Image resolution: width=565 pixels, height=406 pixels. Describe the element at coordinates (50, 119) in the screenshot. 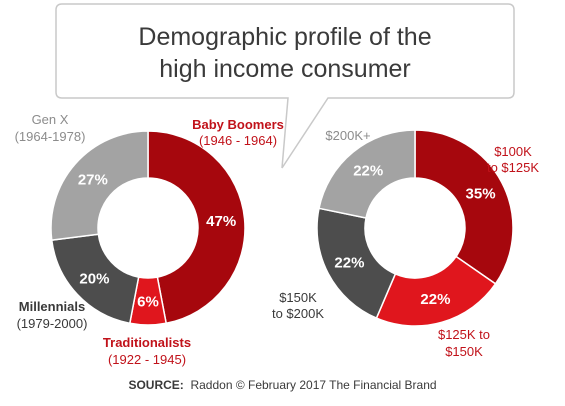

I see `slice-name-gen-x: Gen X` at that location.